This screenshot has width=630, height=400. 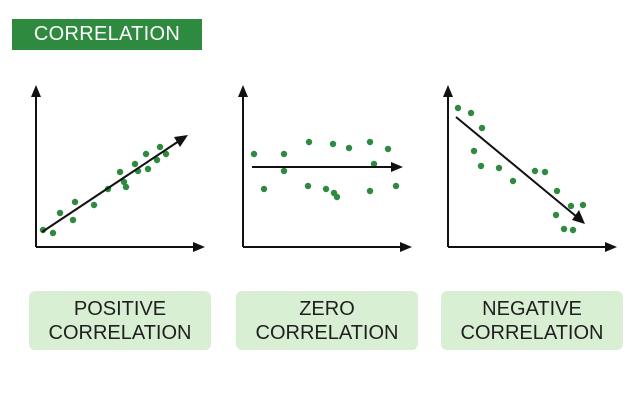 I want to click on negative-correlation-axes, so click(x=530, y=168).